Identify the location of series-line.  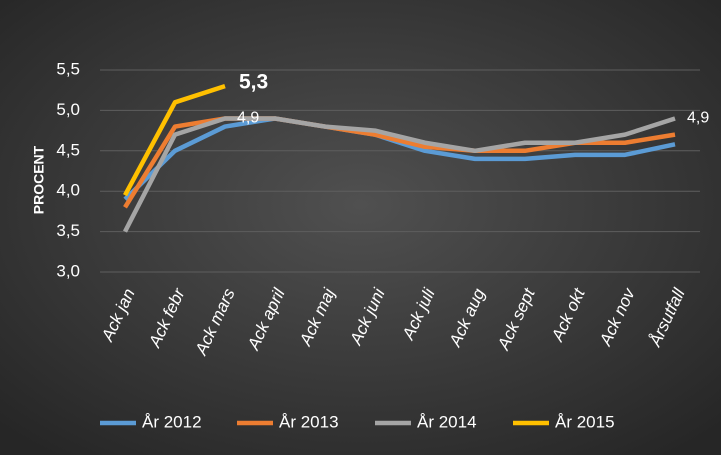
(174, 140).